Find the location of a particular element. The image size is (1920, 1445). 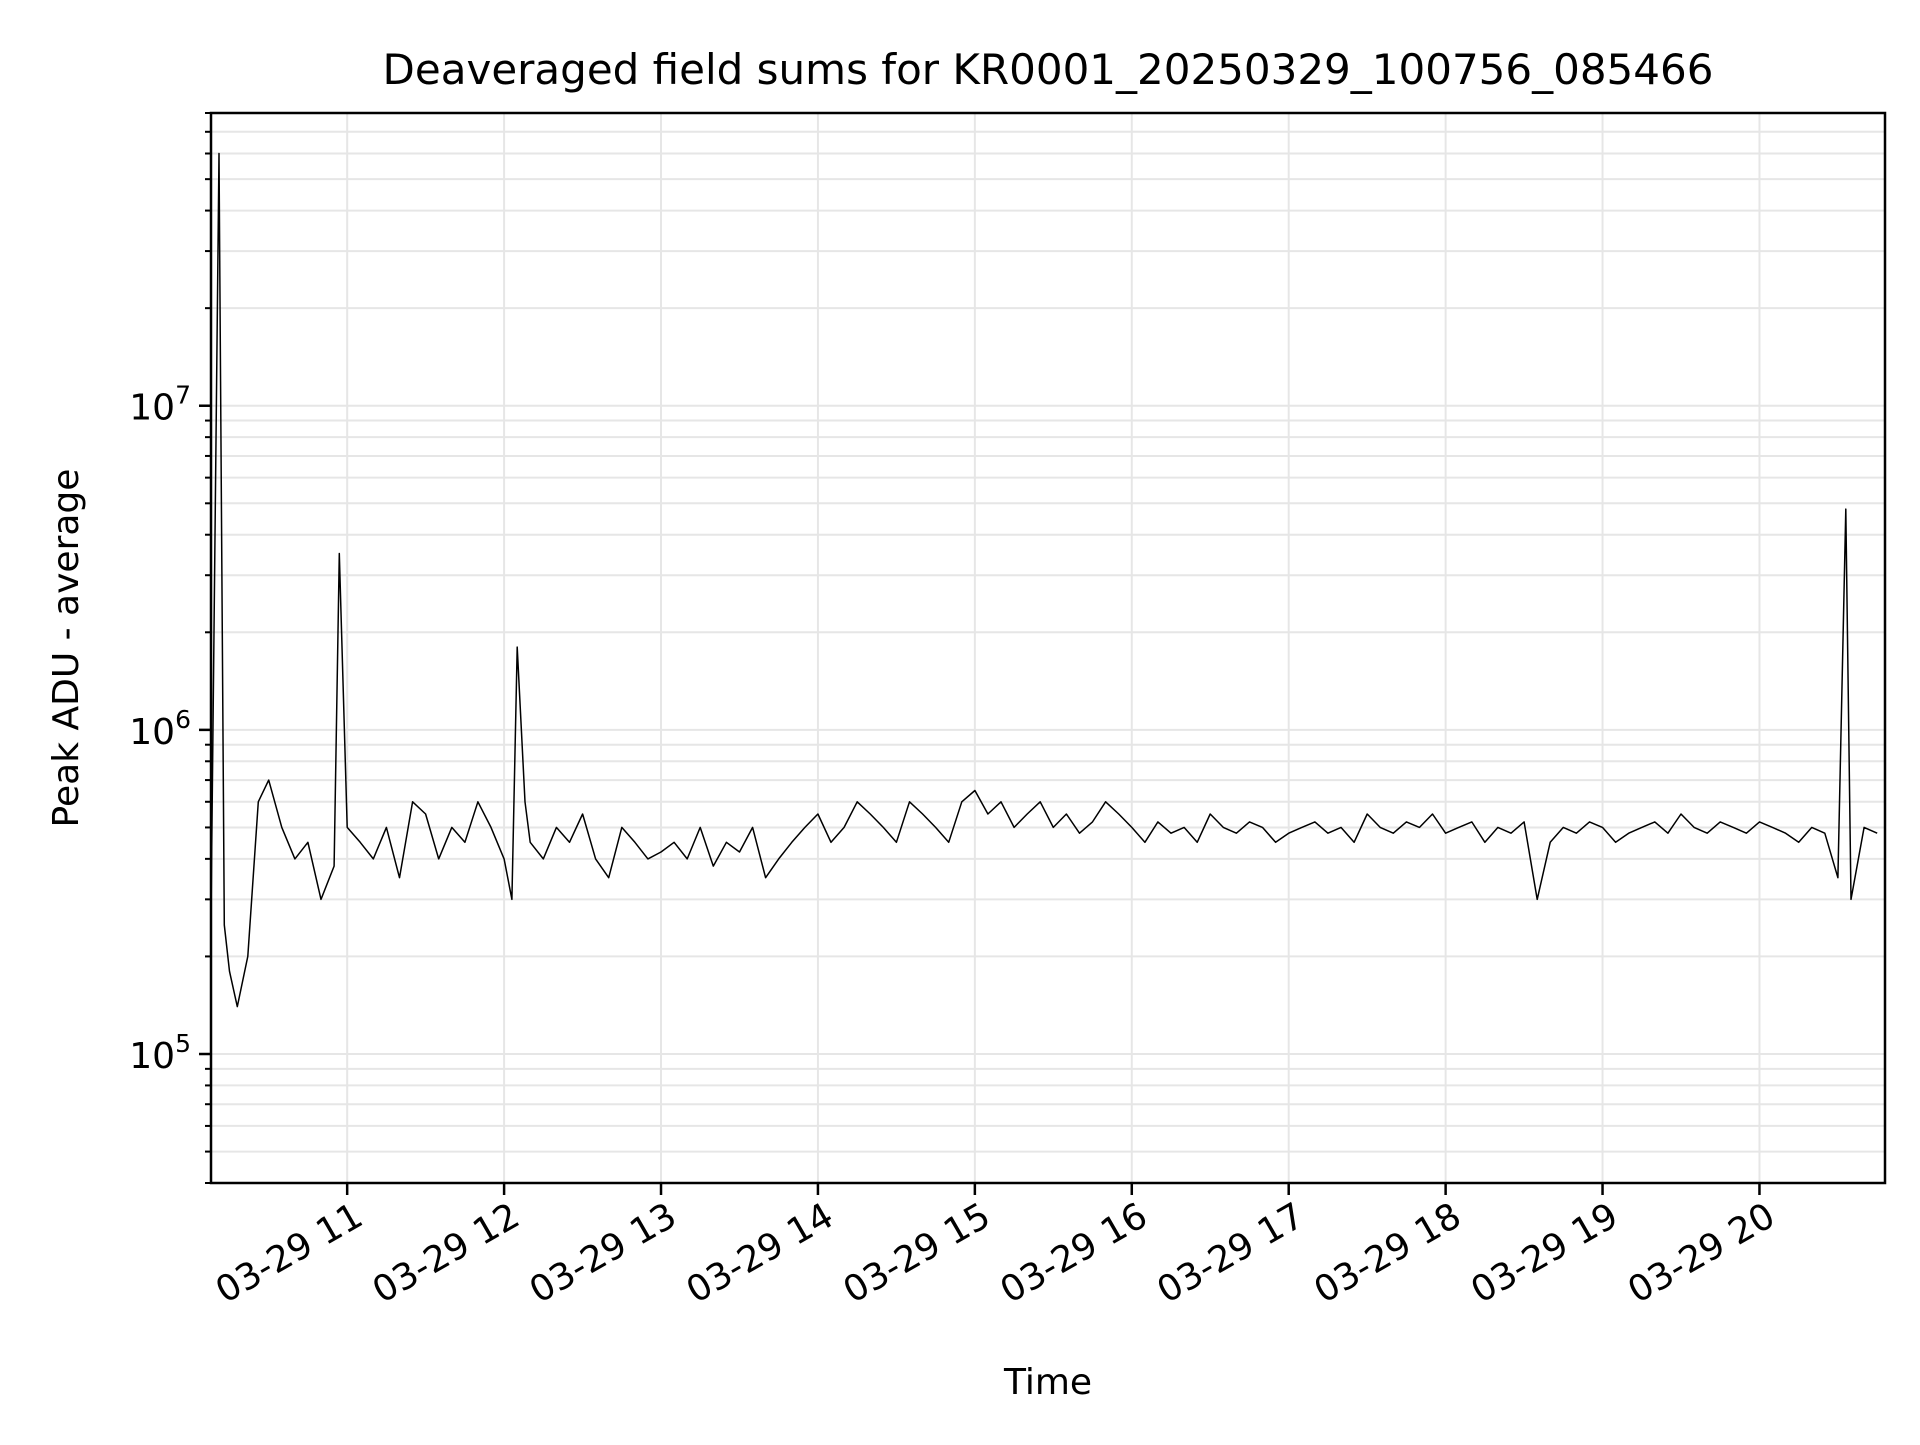

y-axis-label: Peak ADU - average is located at coordinates (66, 648).